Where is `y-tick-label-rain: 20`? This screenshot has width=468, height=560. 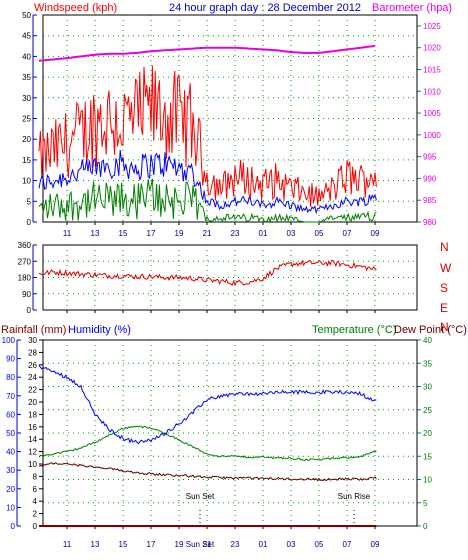
y-tick-label-rain: 20 is located at coordinates (32, 402).